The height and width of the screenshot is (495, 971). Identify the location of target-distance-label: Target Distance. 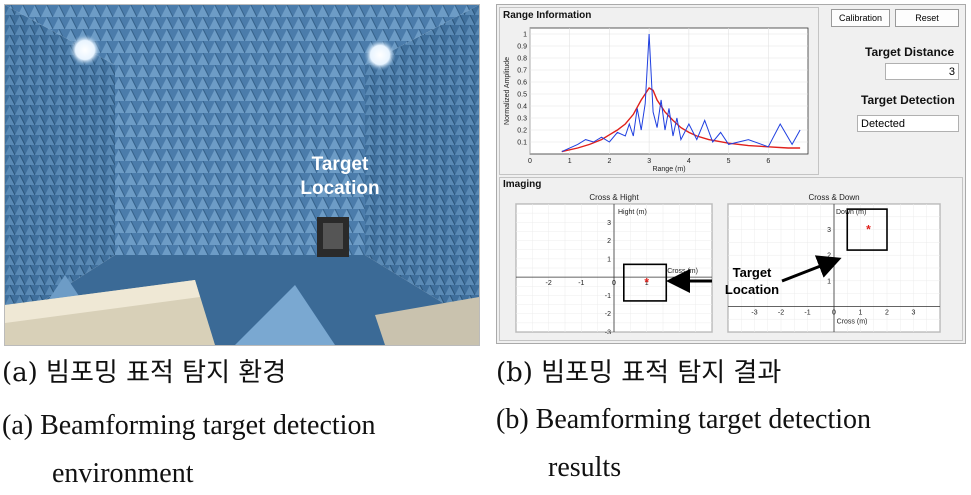
(910, 52).